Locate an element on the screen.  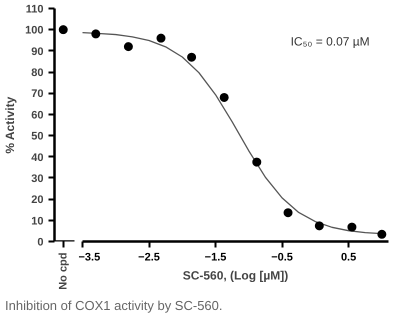
y-tick-label: 0 is located at coordinates (40, 242).